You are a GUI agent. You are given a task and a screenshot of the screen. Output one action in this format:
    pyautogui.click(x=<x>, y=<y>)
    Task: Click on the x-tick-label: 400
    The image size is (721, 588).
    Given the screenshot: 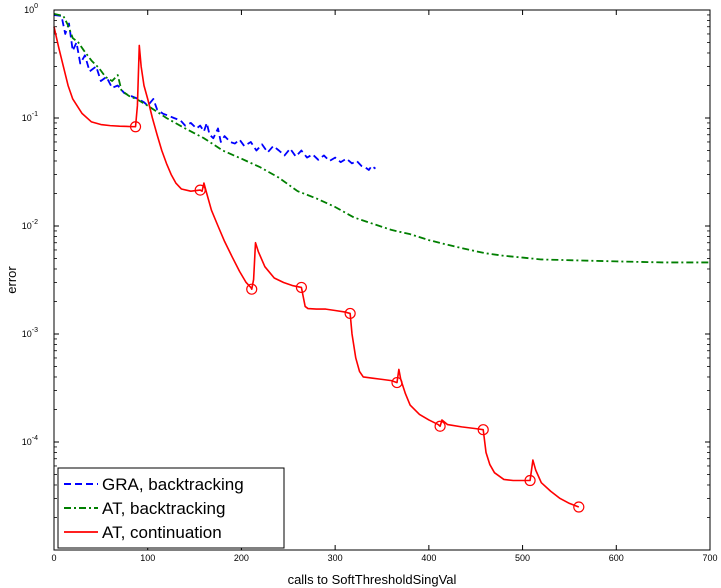 What is the action you would take?
    pyautogui.click(x=428, y=558)
    